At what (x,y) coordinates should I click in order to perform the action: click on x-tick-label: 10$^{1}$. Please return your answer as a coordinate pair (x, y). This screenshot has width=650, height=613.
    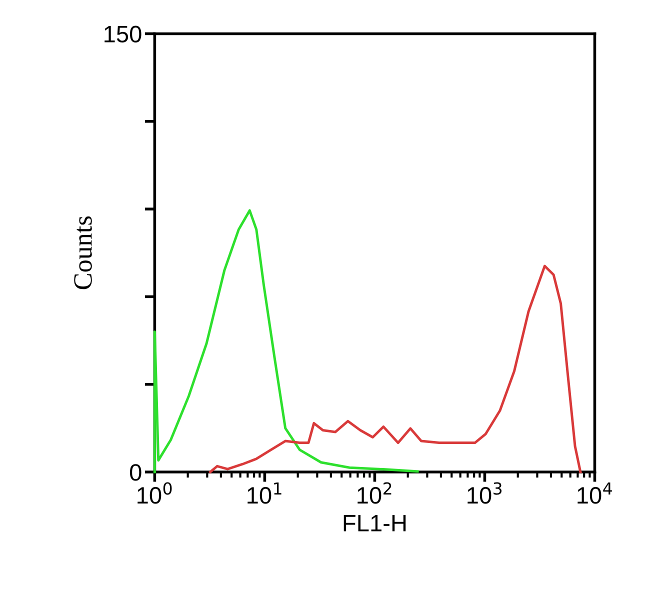
    Looking at the image, I should click on (265, 493).